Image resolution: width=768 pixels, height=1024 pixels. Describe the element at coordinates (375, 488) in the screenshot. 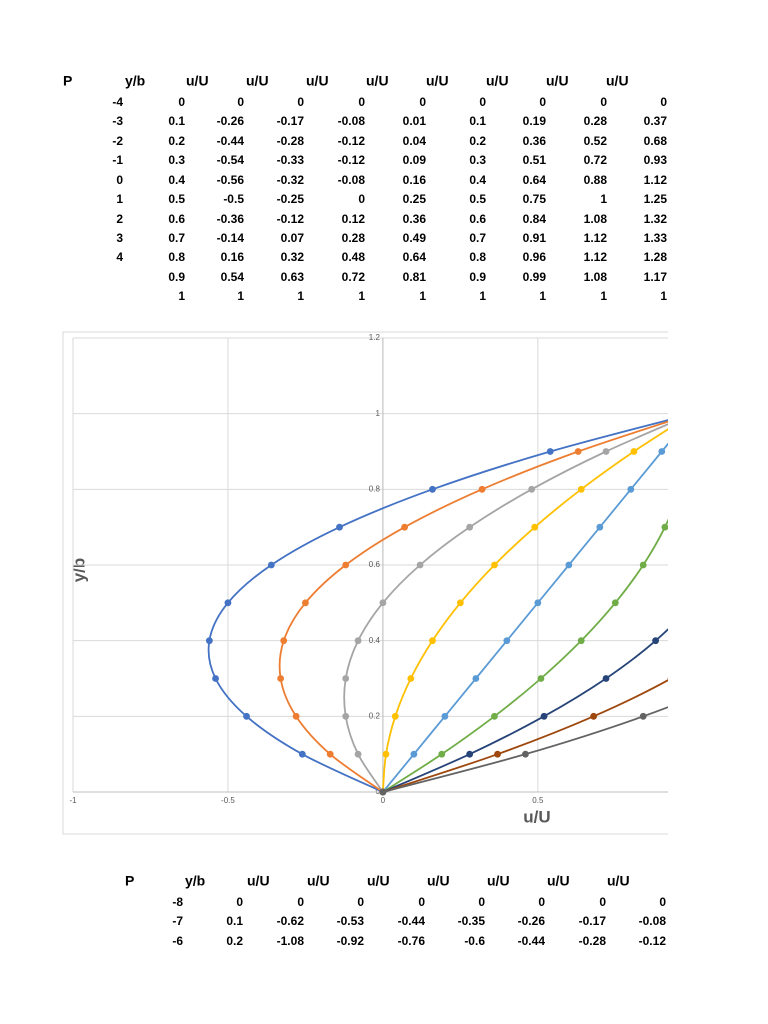

I see `y-tick-label: 0.8` at that location.